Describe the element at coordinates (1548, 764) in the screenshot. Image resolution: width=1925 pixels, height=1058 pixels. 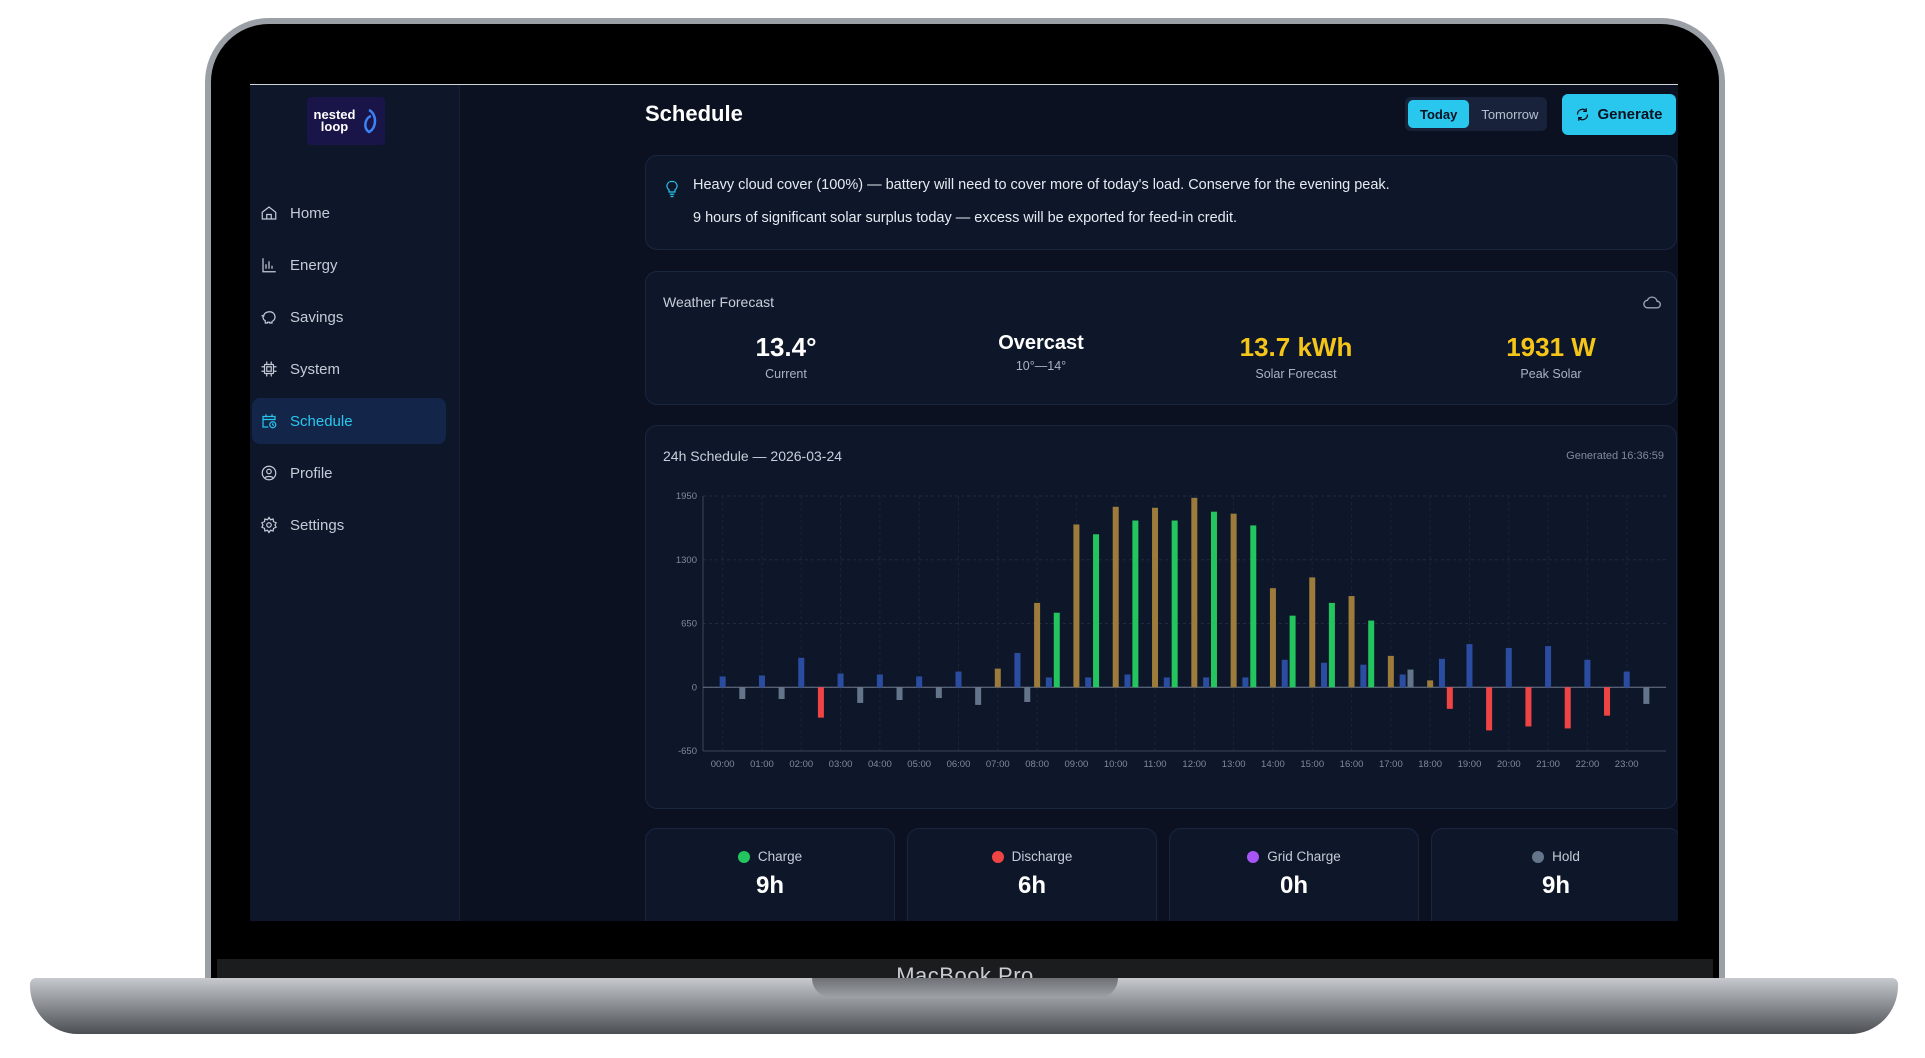
I see `x-tick-label: 21:00` at that location.